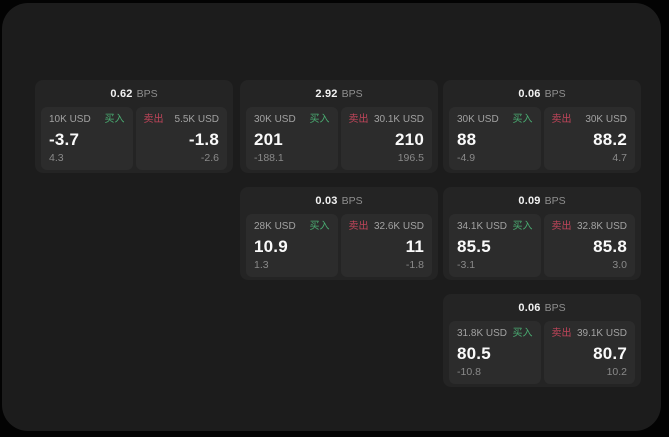 This screenshot has width=669, height=437. What do you see at coordinates (339, 93) in the screenshot?
I see `panel-header: 2.92 BPS` at bounding box center [339, 93].